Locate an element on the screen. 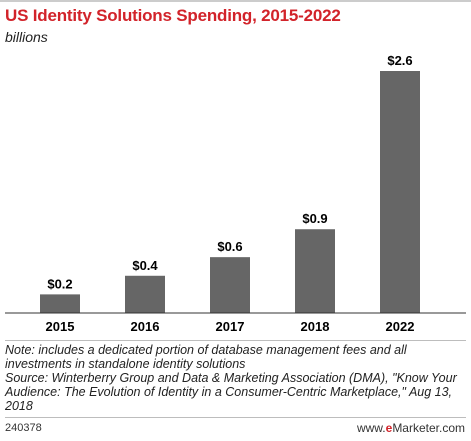 The image size is (471, 441). brand-link: www.eMarketer.com is located at coordinates (411, 428).